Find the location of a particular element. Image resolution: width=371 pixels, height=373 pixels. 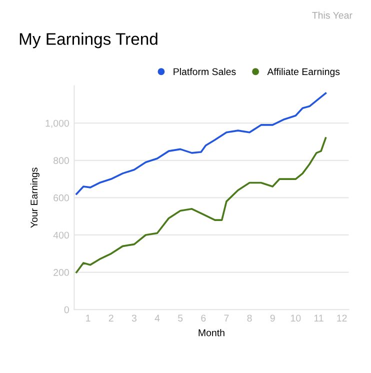

x-tick-label: 8 is located at coordinates (249, 318).